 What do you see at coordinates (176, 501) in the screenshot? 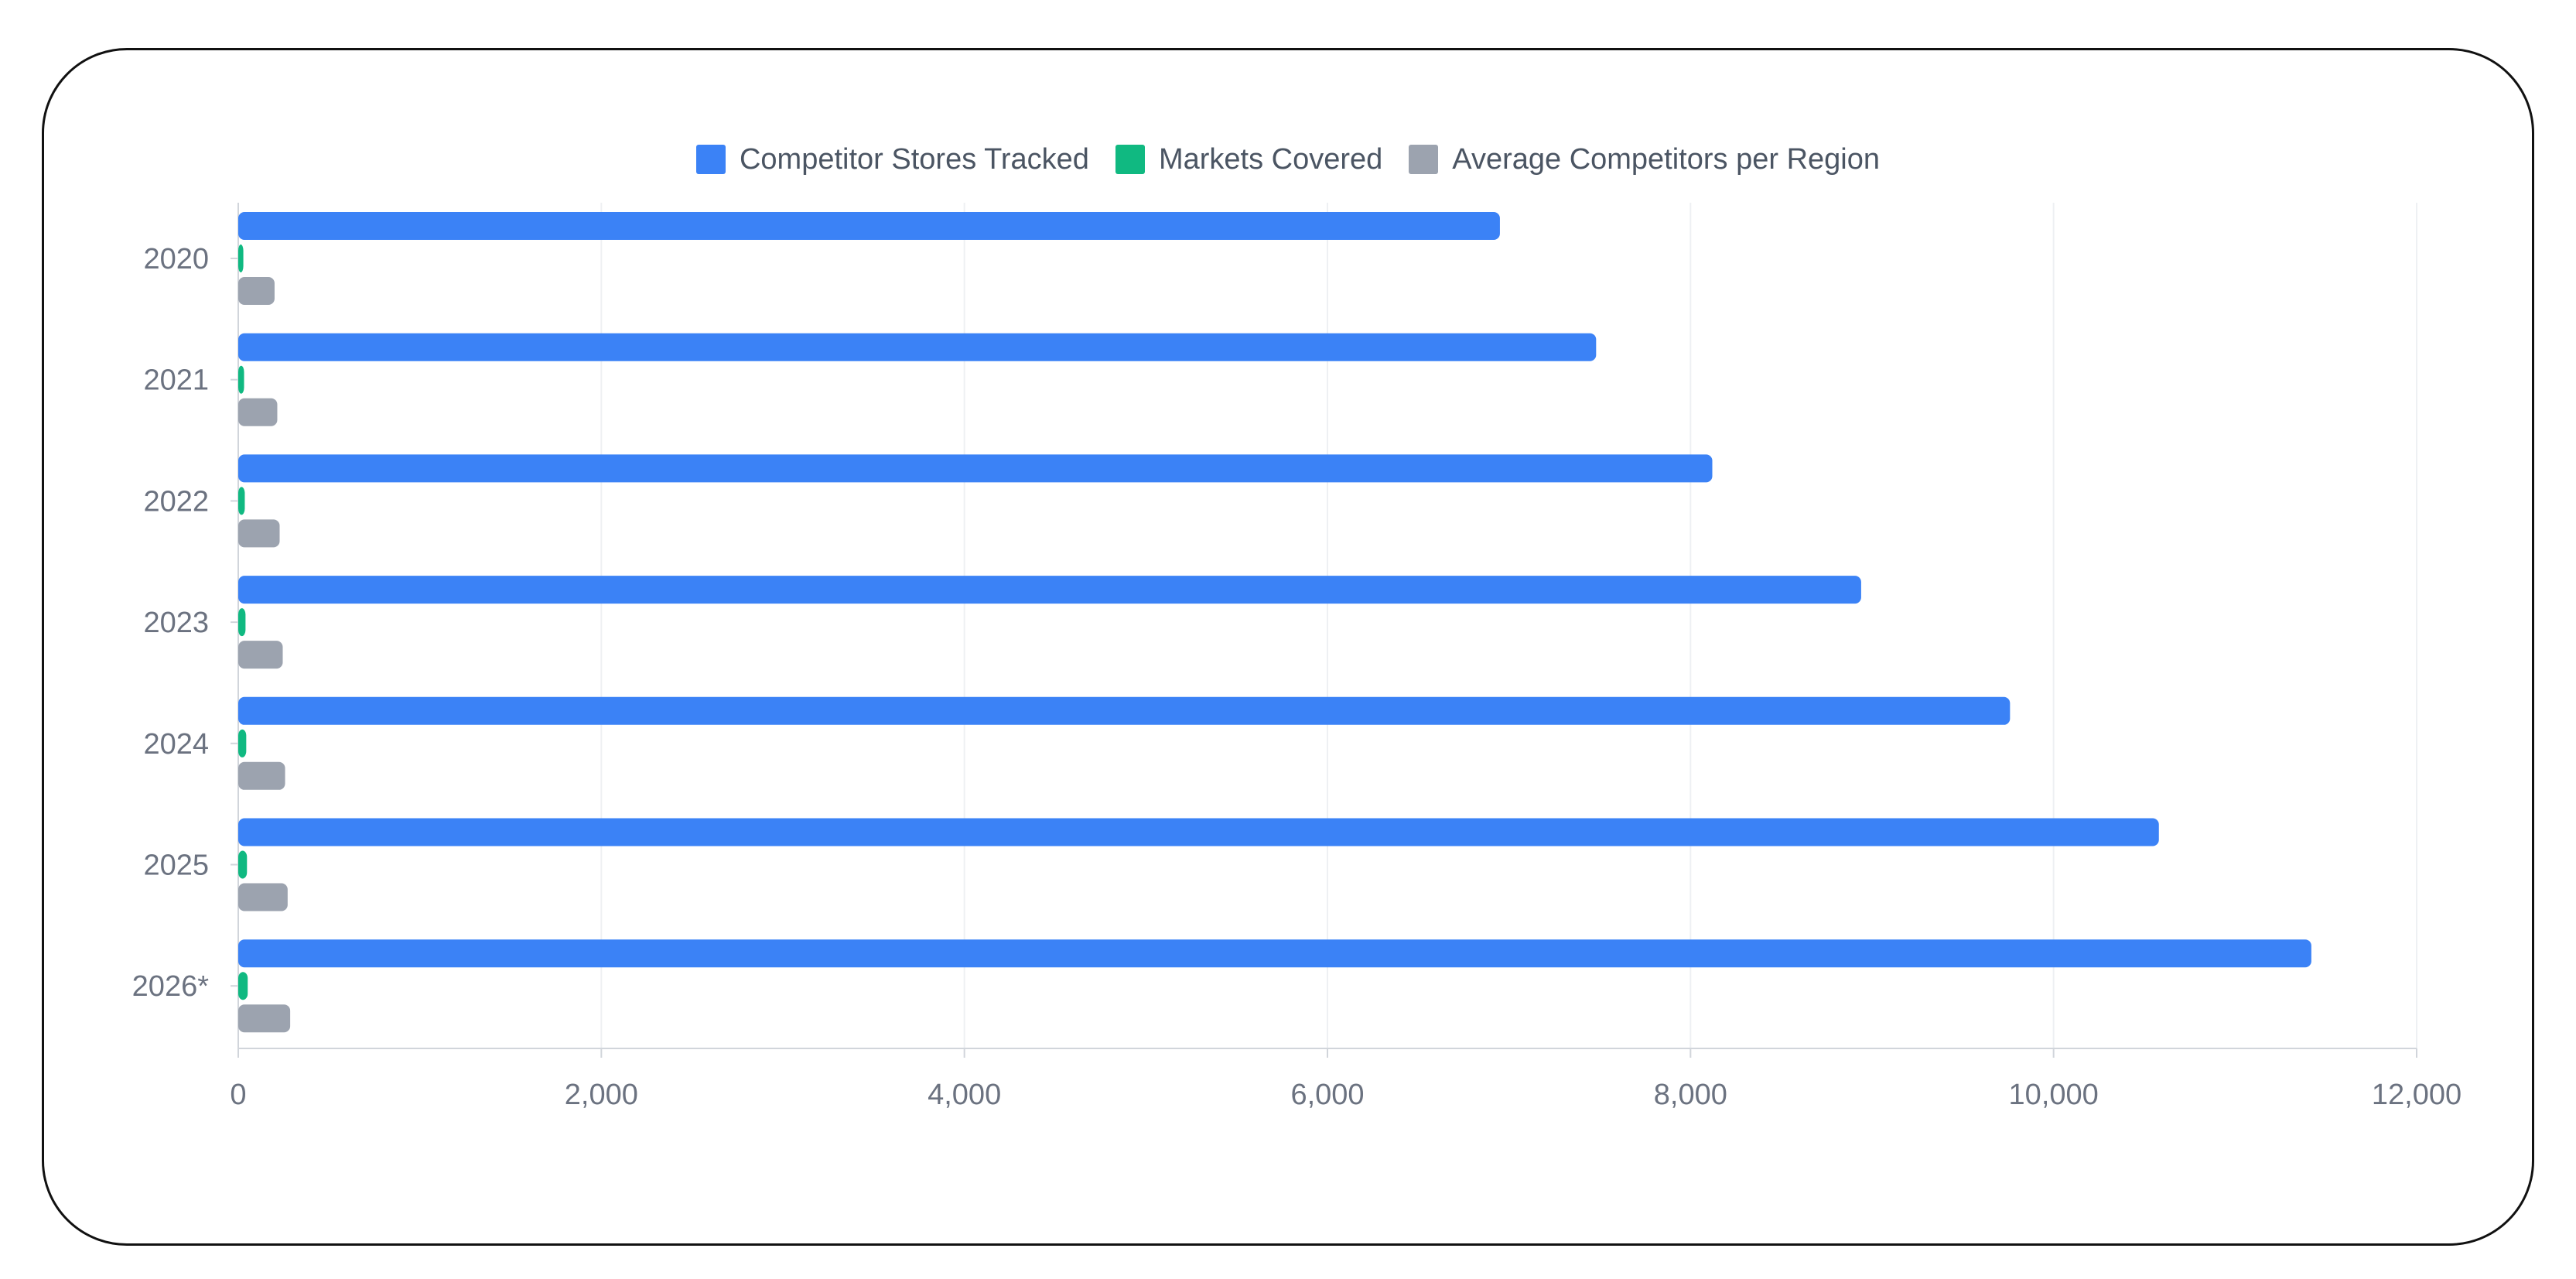
I see `y-tick-label-2022: 2022` at bounding box center [176, 501].